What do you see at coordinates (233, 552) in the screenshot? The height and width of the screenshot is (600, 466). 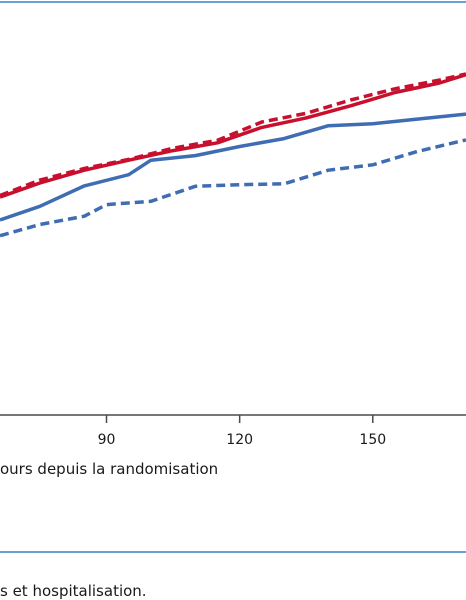 I see `bottom-rule` at bounding box center [233, 552].